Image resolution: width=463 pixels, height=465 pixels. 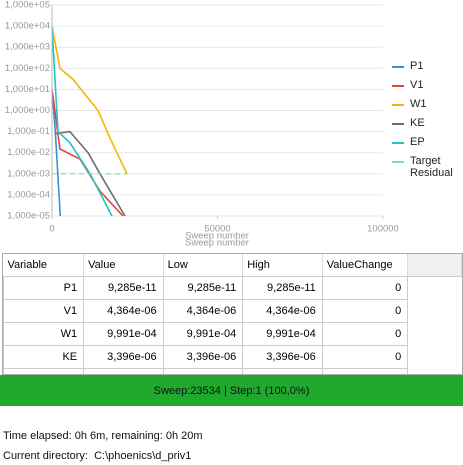 What do you see at coordinates (217, 229) in the screenshot?
I see `x-tick-label: 50000` at bounding box center [217, 229].